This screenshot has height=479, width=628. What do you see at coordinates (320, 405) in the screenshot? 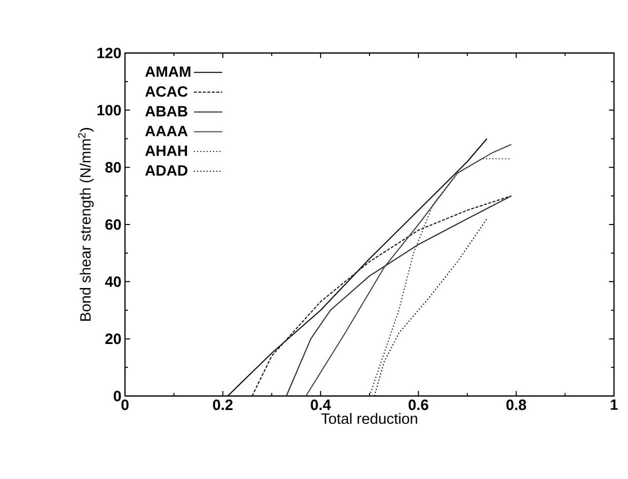
I see `x-tick-label: 0.4` at bounding box center [320, 405].